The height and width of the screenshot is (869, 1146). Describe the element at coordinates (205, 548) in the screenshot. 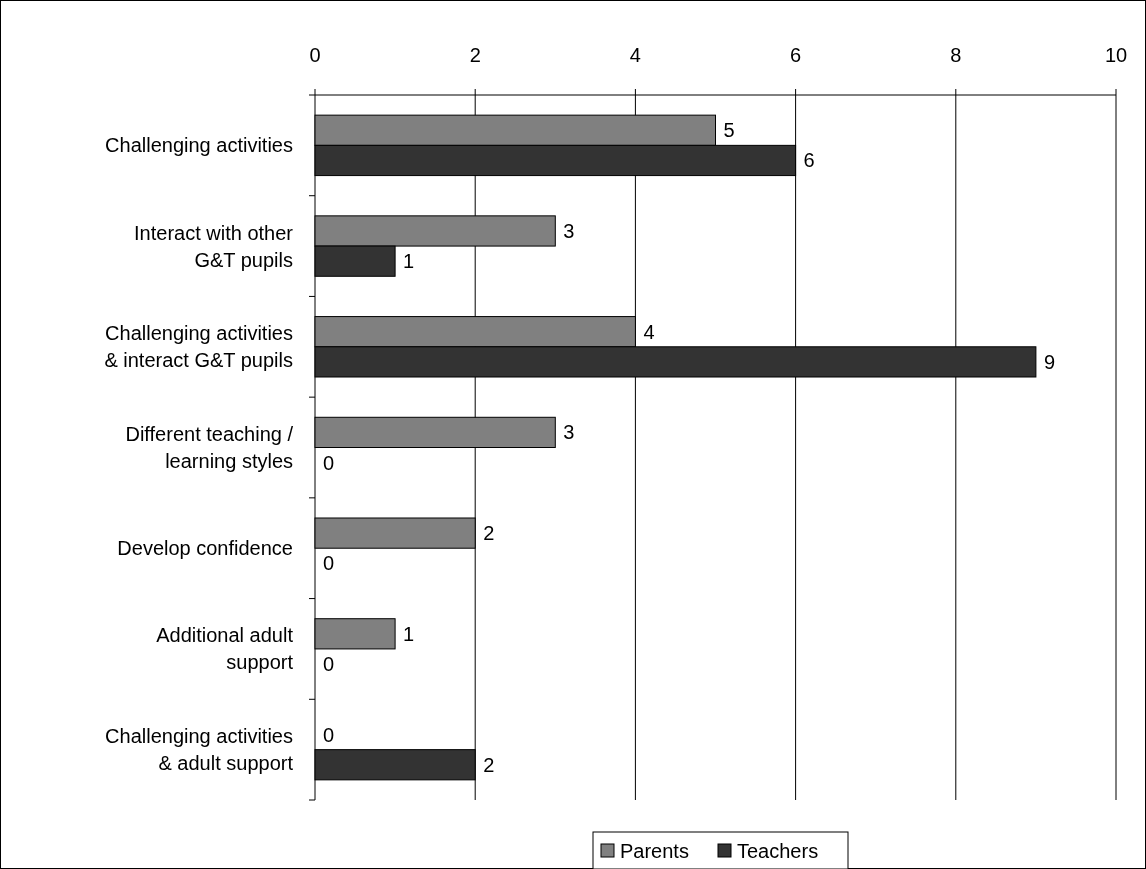

I see `y-tick-label: Develop confidence` at that location.